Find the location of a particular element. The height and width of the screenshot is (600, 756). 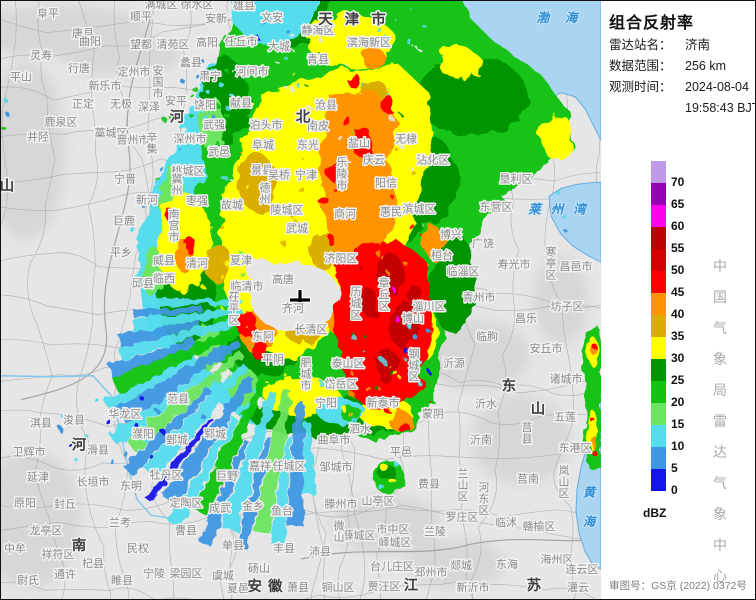

place-label: 武邑 is located at coordinates (219, 152).